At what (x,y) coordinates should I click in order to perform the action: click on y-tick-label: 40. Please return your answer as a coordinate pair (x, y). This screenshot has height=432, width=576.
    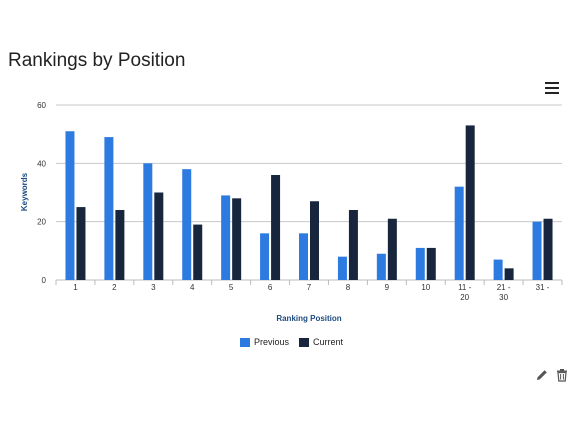
    Looking at the image, I should click on (41, 163).